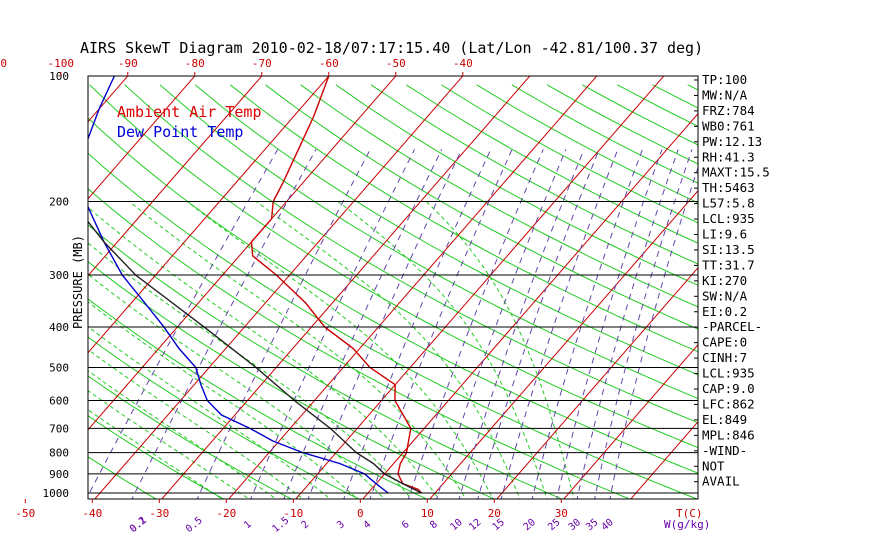 The image size is (870, 560). Describe the element at coordinates (195, 63) in the screenshot. I see `top-temperature-label: -80` at that location.